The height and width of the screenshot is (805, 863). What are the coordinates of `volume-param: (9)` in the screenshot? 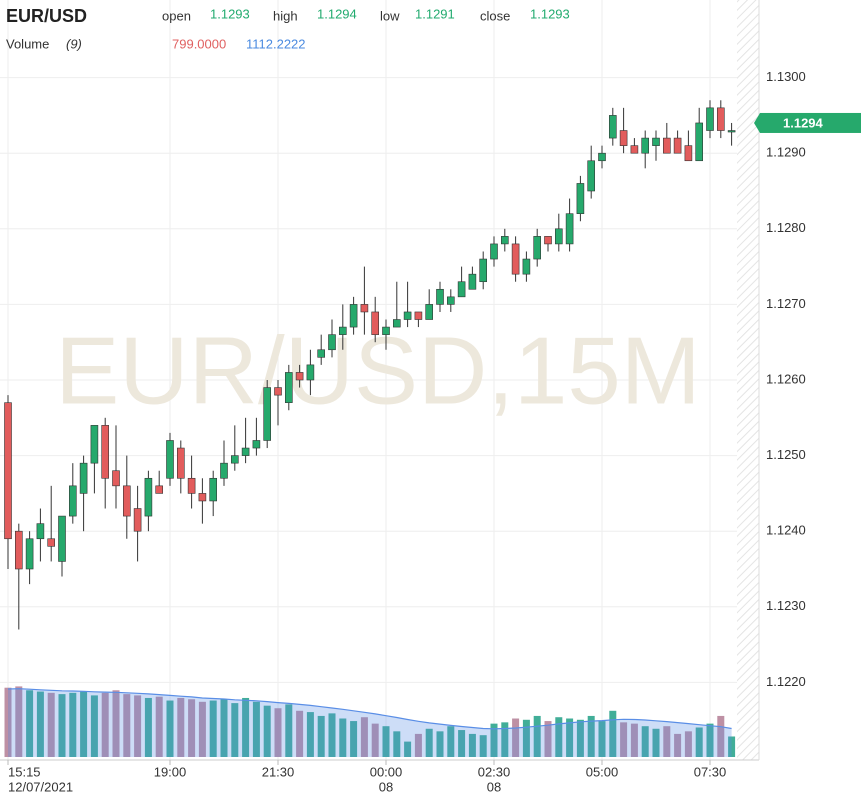 It's located at (74, 43).